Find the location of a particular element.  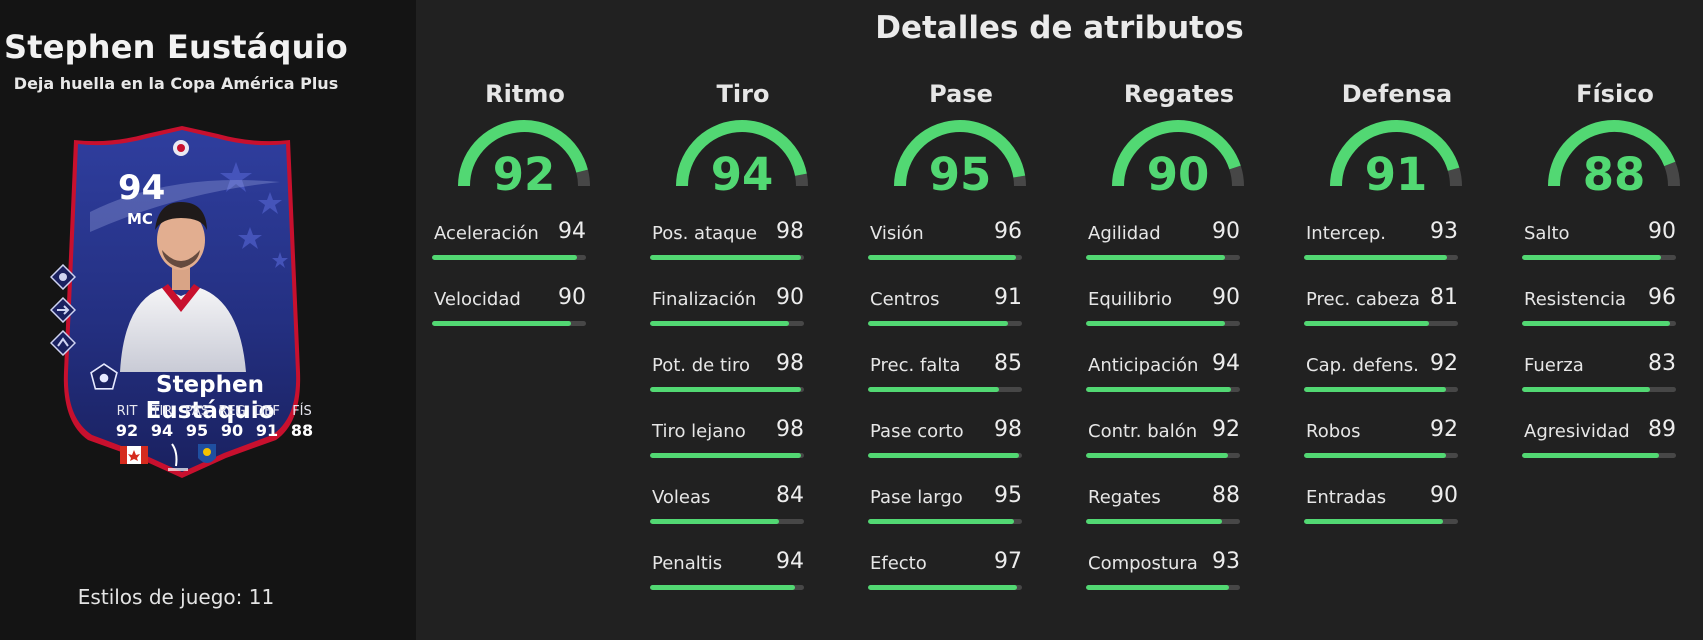

attribute-label: Visión is located at coordinates (897, 233).